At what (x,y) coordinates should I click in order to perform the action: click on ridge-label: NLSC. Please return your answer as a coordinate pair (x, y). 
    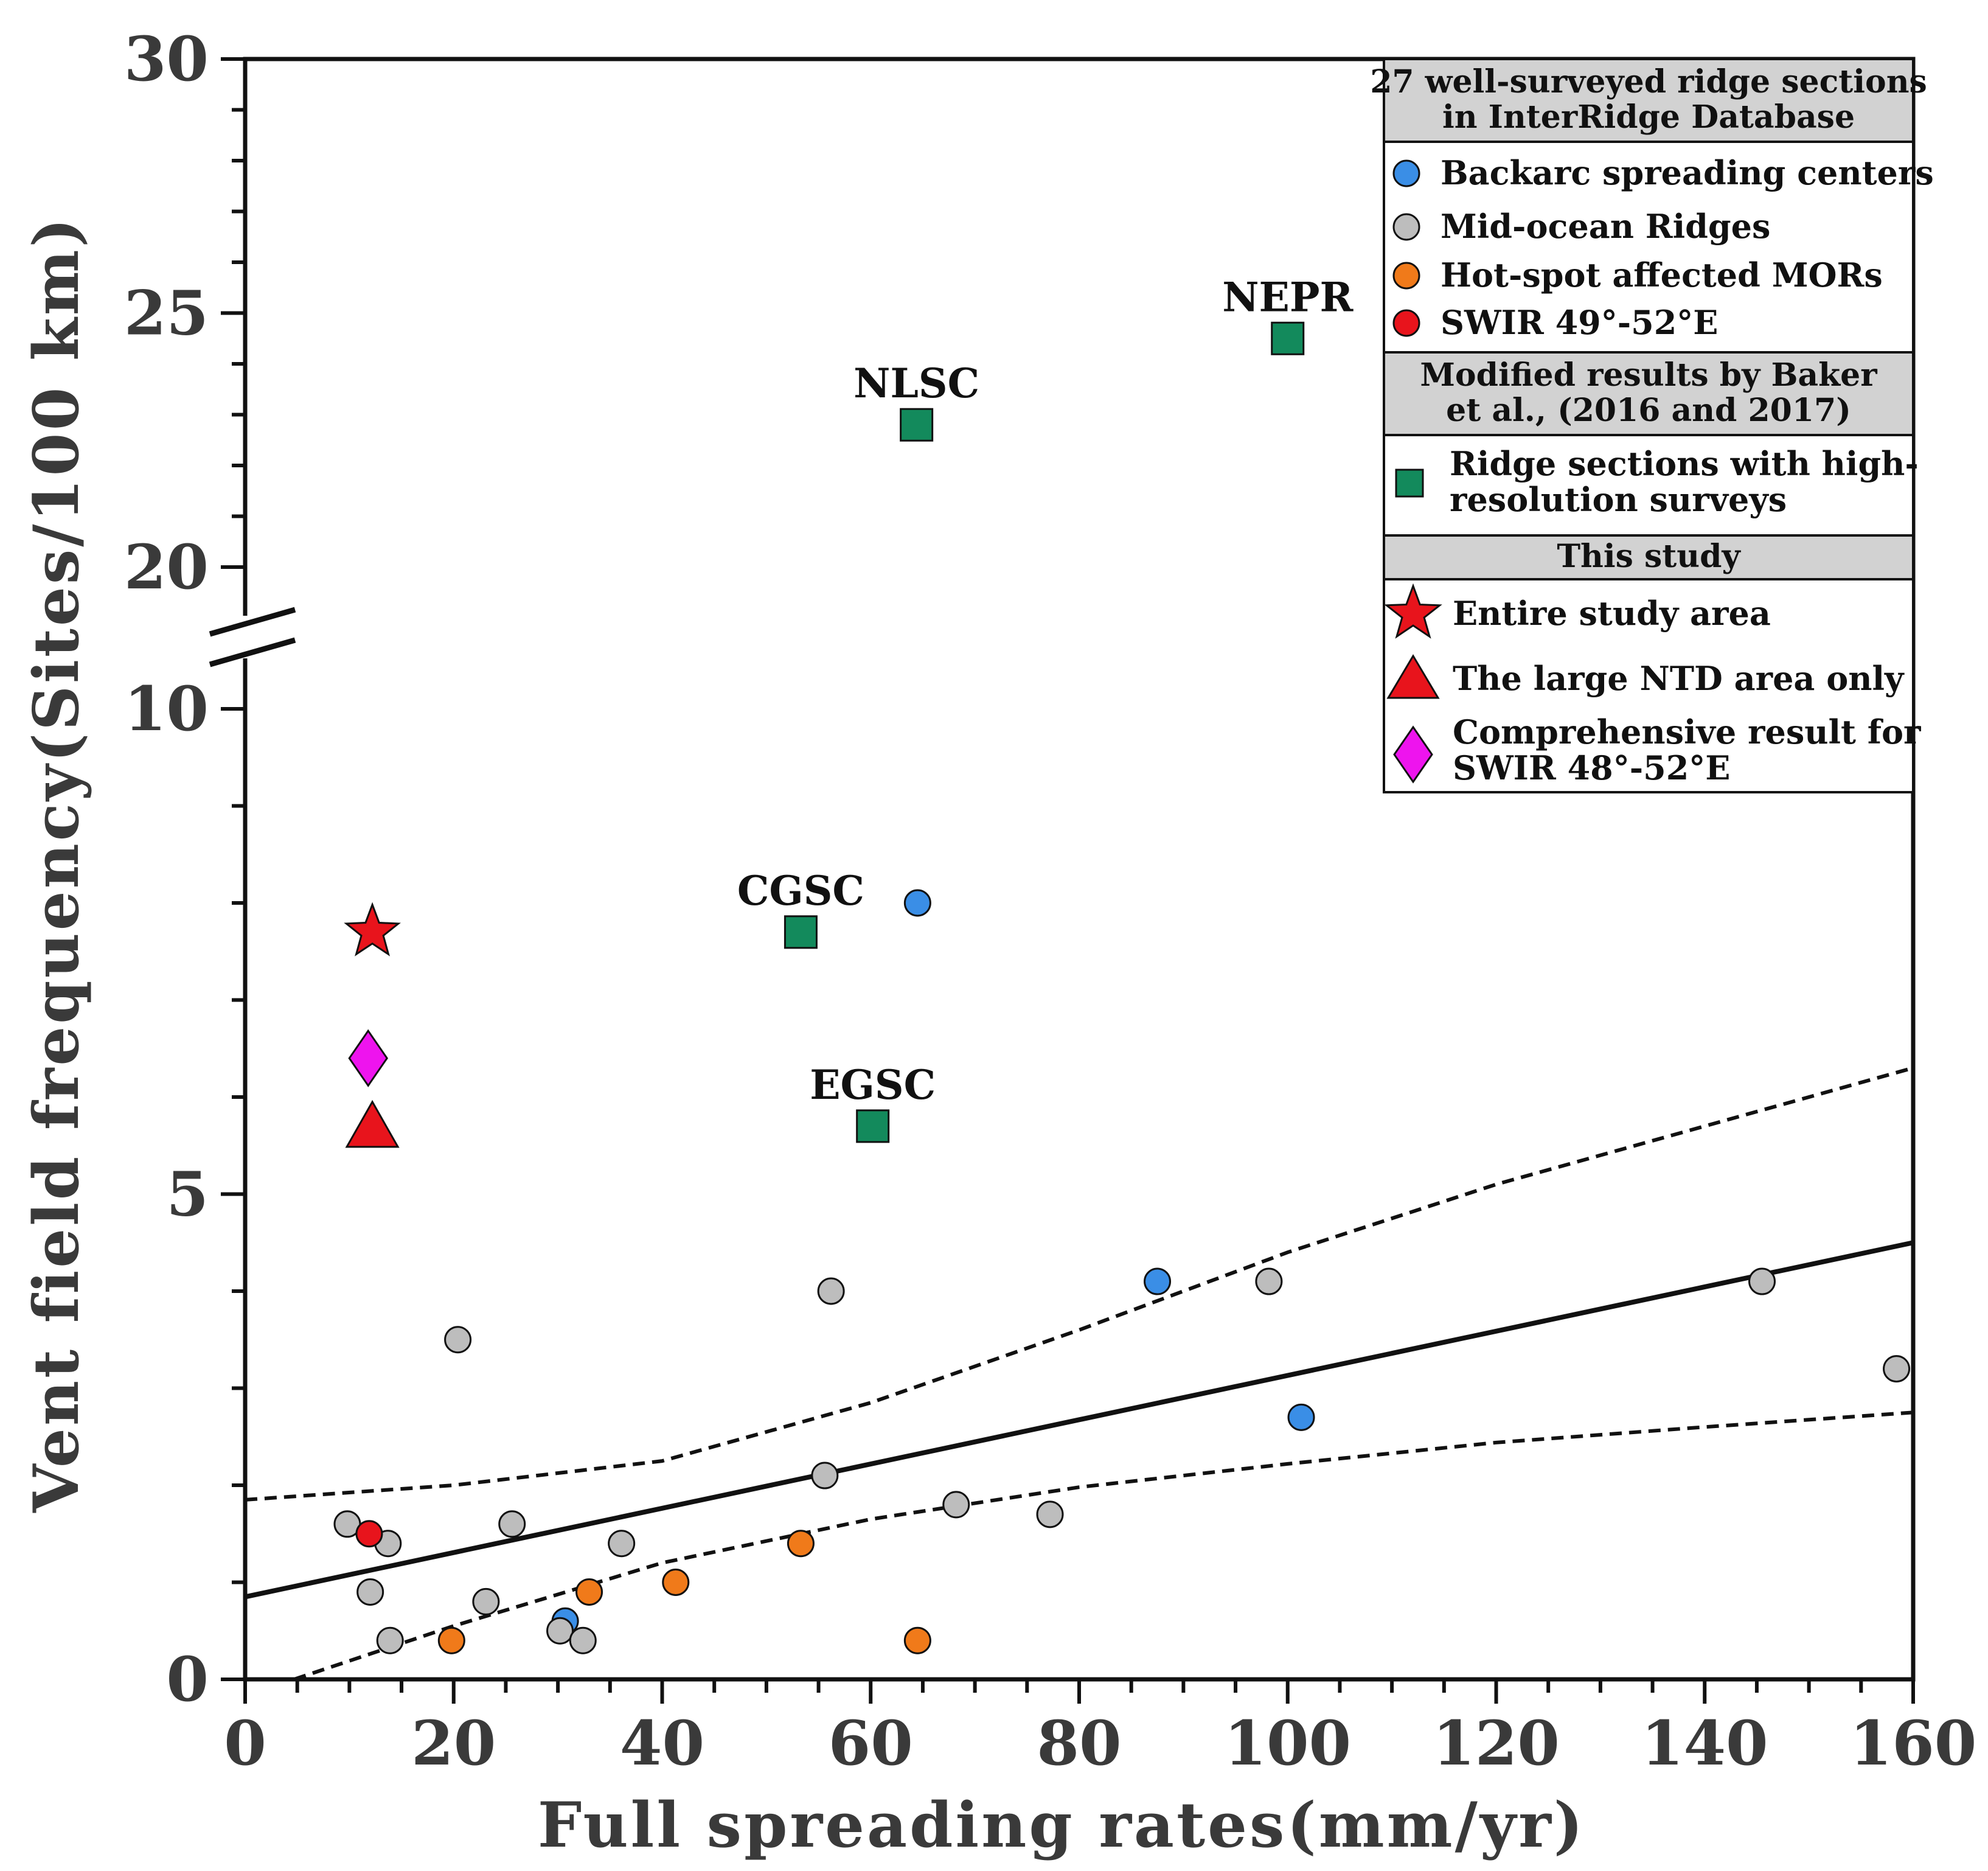
    Looking at the image, I should click on (916, 383).